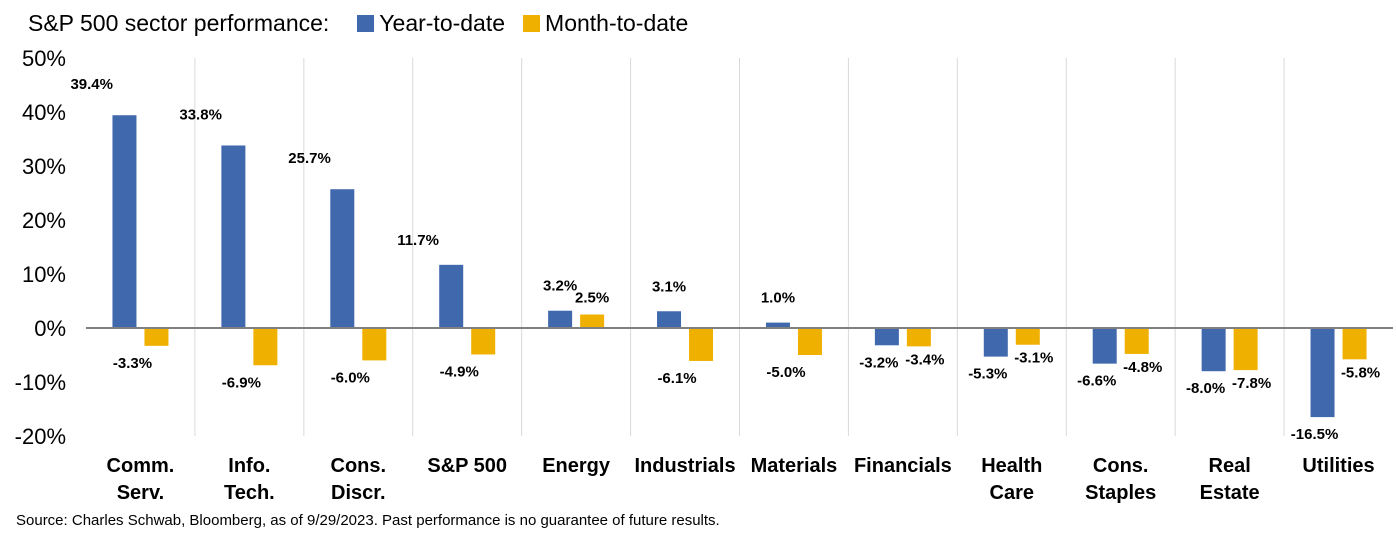 This screenshot has height=540, width=1396. What do you see at coordinates (1120, 493) in the screenshot?
I see `category-label: Staples` at bounding box center [1120, 493].